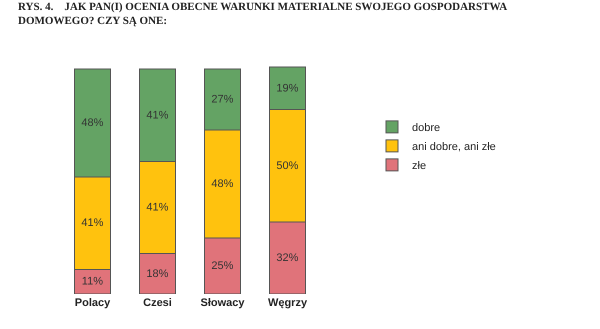  What do you see at coordinates (263, 14) in the screenshot?
I see `chart-title: RYS. 4. JAK PAN(I) OCENIA OBECNE WARUNKI MATERIALNE SWOJEGO GOSPODARSTWA DOMOWEGO? CZY SĄ ONE:` at bounding box center [263, 14].